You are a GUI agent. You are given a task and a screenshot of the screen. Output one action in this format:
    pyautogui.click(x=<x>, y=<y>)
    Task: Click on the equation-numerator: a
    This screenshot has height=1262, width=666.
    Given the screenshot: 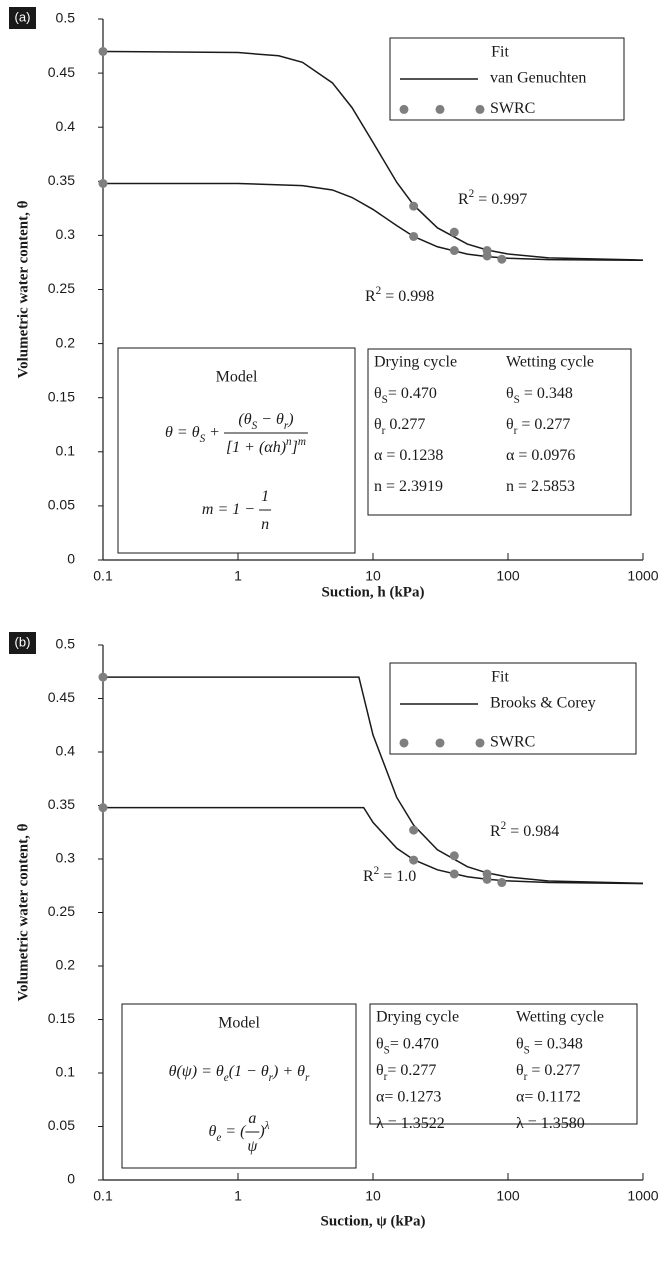 What is the action you would take?
    pyautogui.click(x=252, y=1118)
    